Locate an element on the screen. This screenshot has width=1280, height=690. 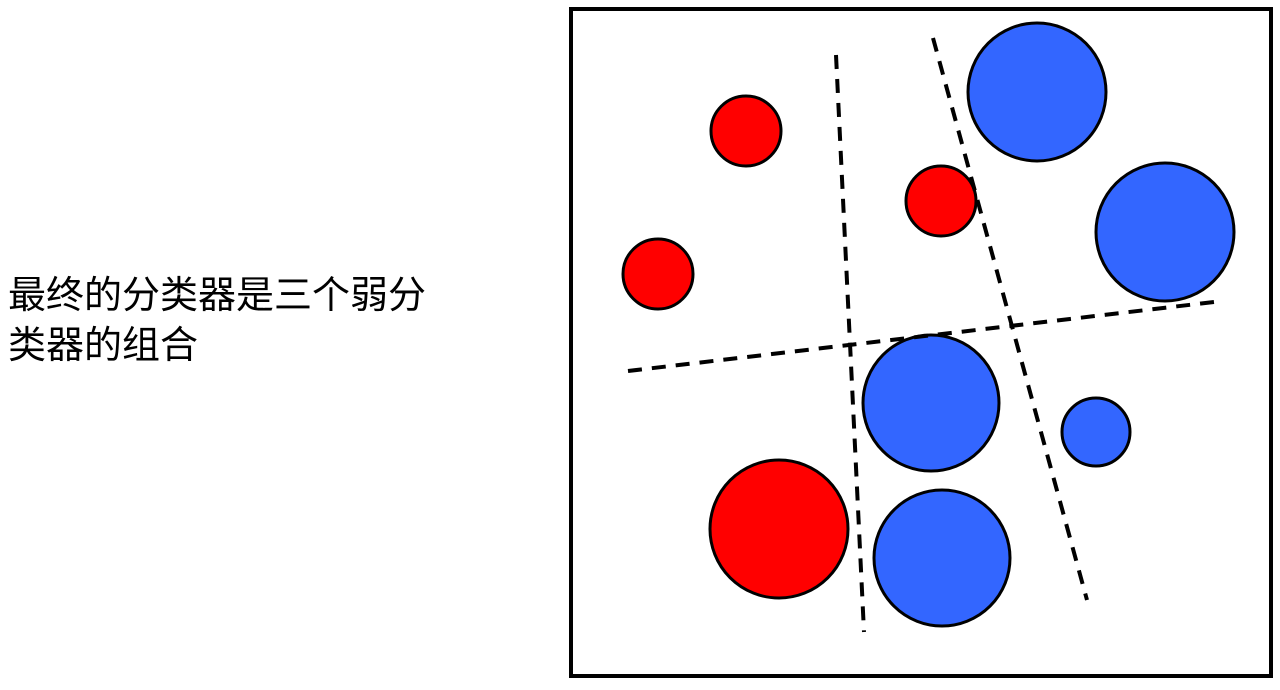
caption-text: 最终的分类器是三个弱分 类器的组合 is located at coordinates (248, 320).